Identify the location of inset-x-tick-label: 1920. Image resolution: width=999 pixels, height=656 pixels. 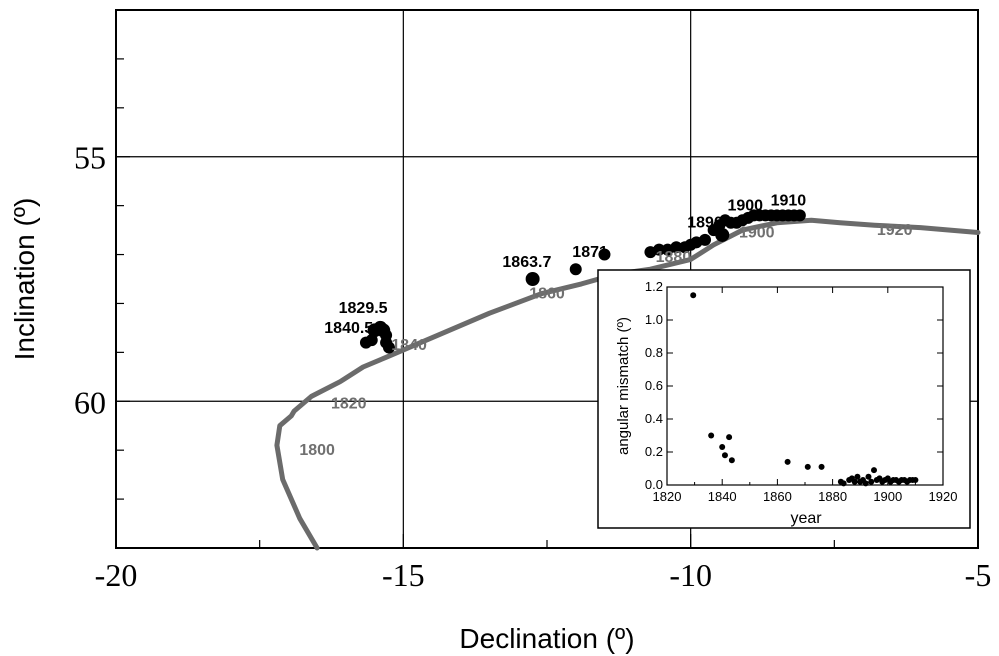
(943, 496).